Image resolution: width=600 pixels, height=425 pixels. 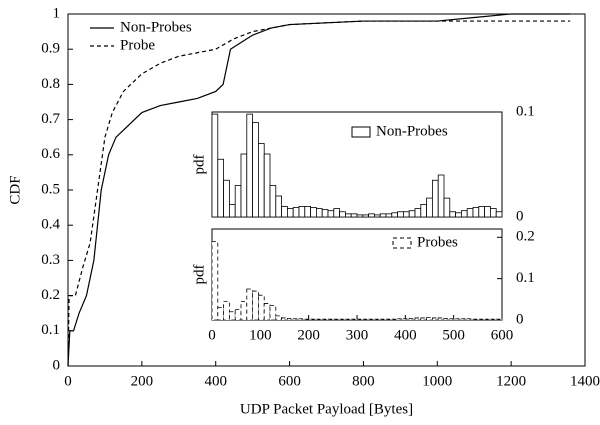 I want to click on y-tick-label: 0.8, so click(x=50, y=84).